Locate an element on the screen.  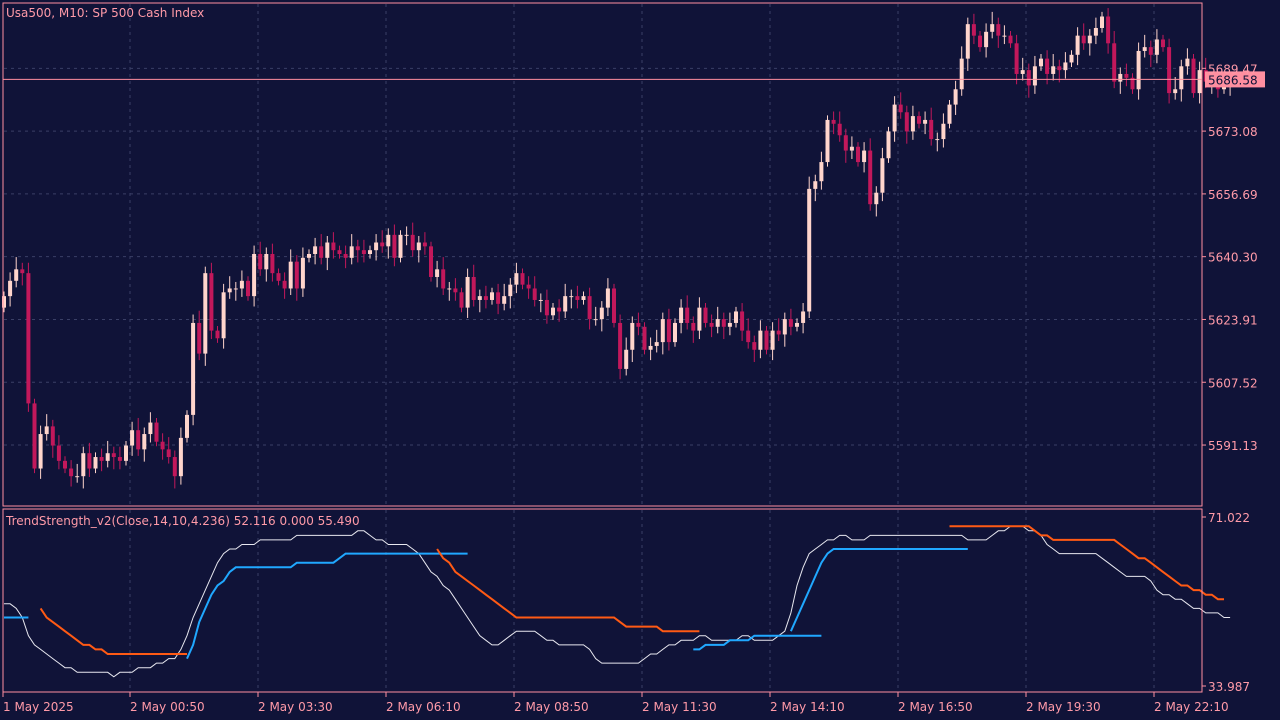
current-price-label: 5686.58 is located at coordinates (1233, 80).